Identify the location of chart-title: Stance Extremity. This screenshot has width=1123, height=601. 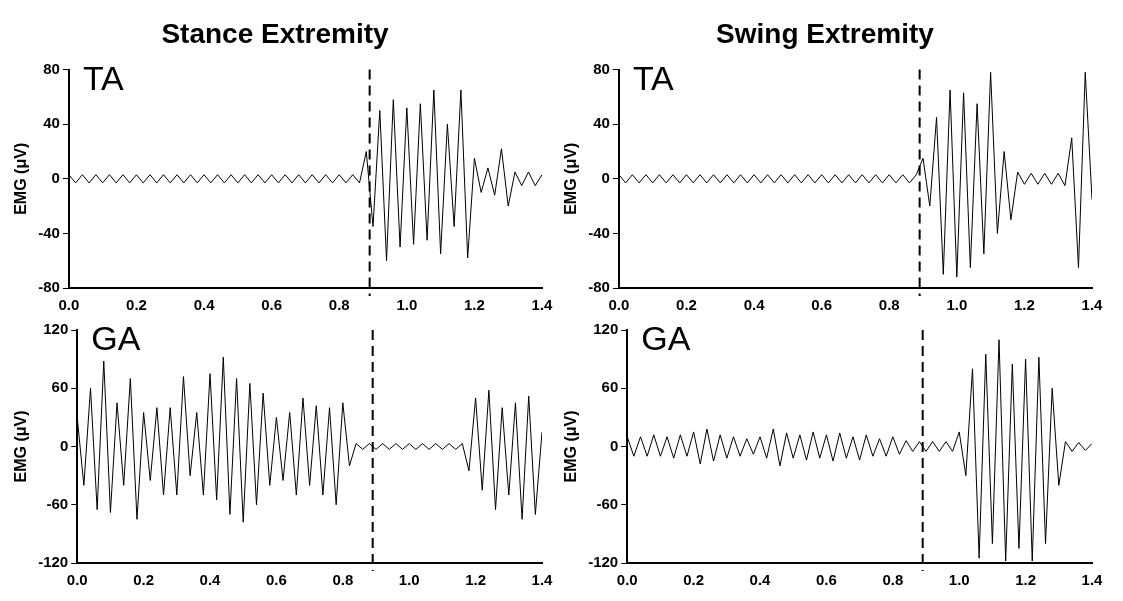
(275, 33).